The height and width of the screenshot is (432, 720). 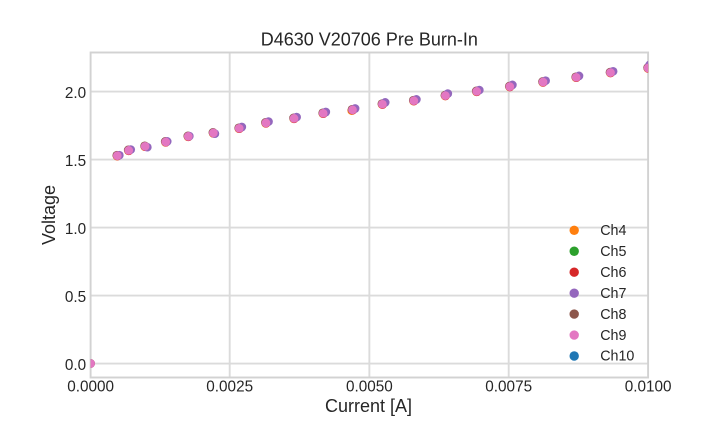 I want to click on svg-text: 1.5, so click(x=75, y=161).